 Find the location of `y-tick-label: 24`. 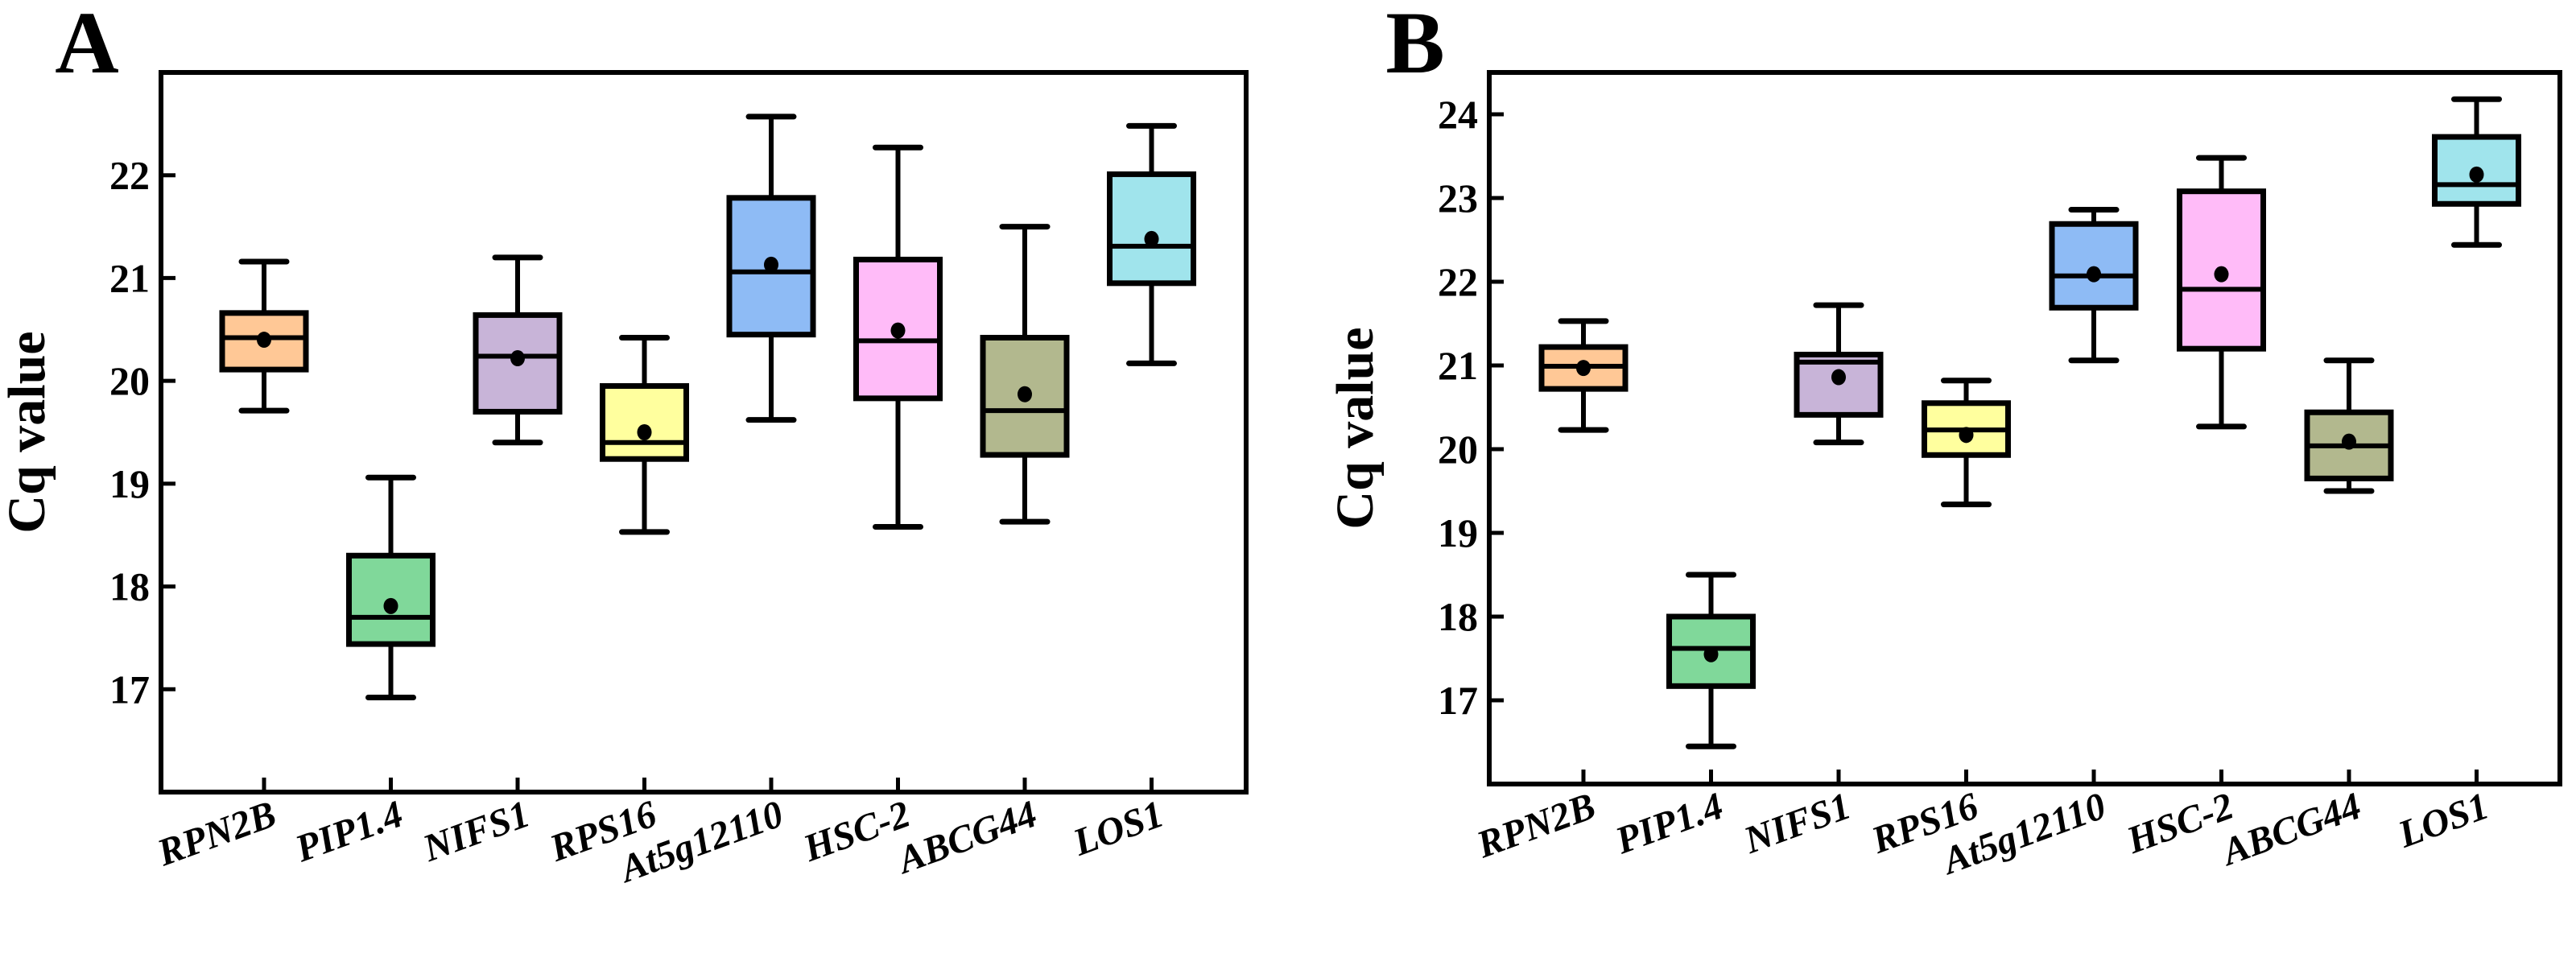

y-tick-label: 24 is located at coordinates (1458, 114).